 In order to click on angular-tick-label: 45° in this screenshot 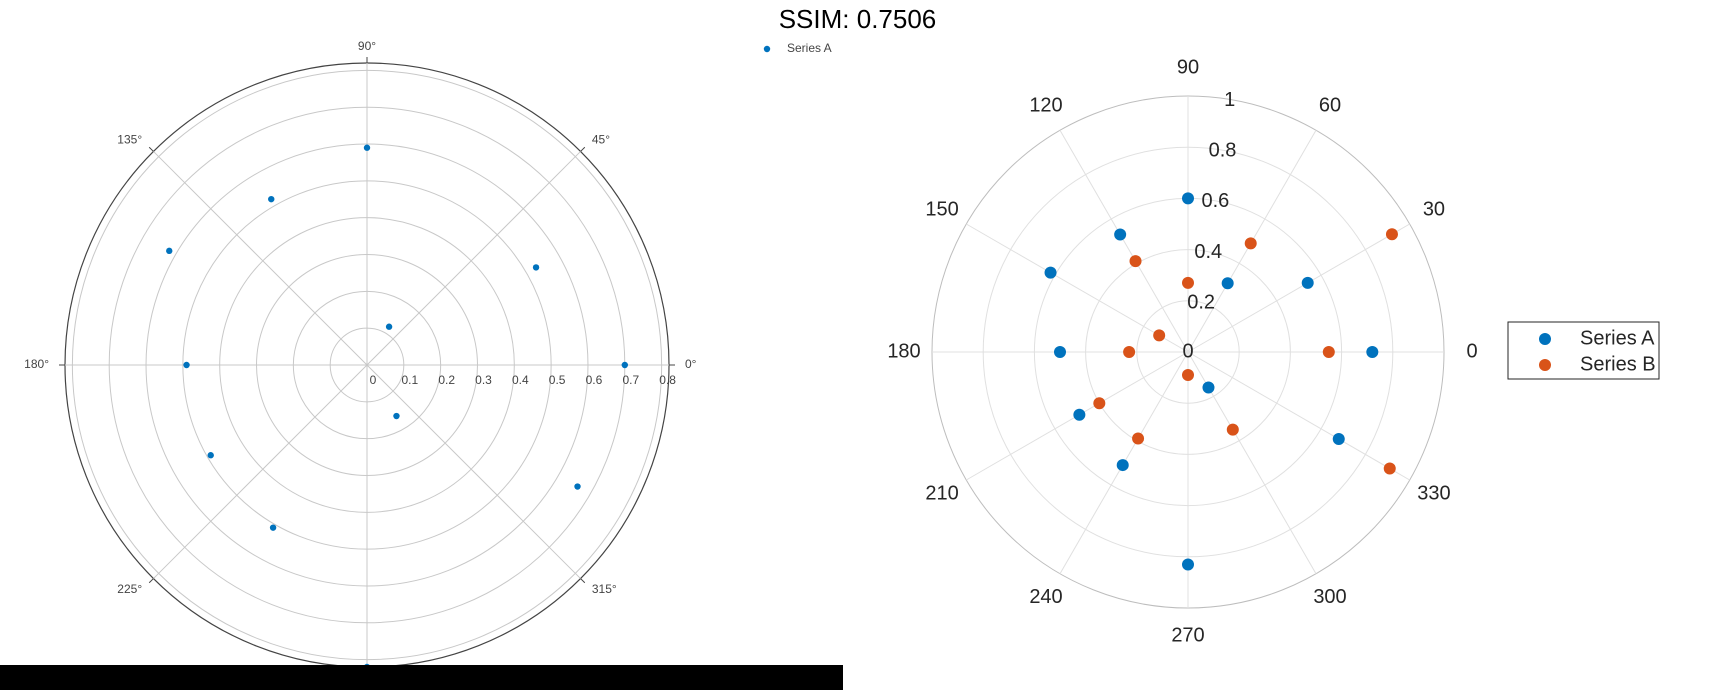, I will do `click(601, 139)`.